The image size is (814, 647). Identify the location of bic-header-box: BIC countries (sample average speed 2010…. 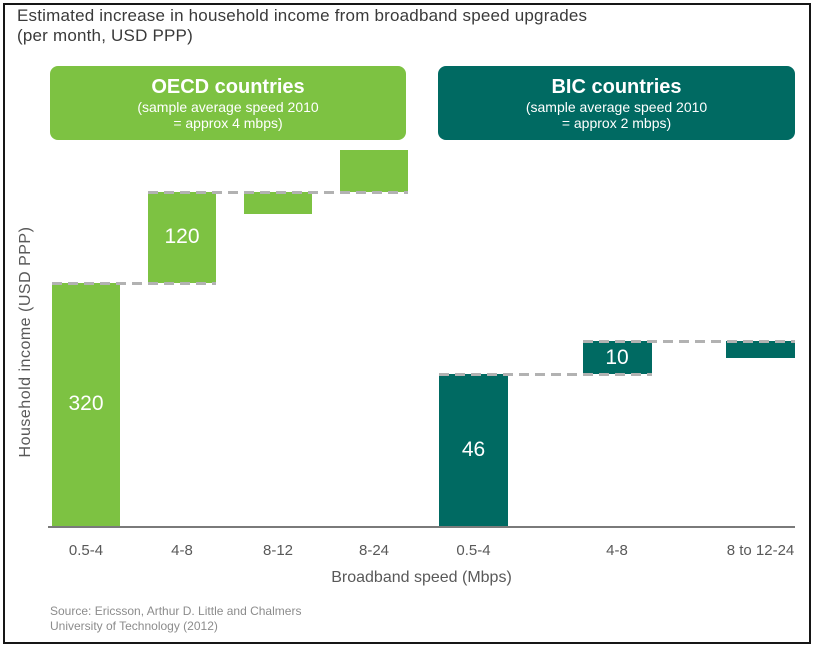
(616, 103).